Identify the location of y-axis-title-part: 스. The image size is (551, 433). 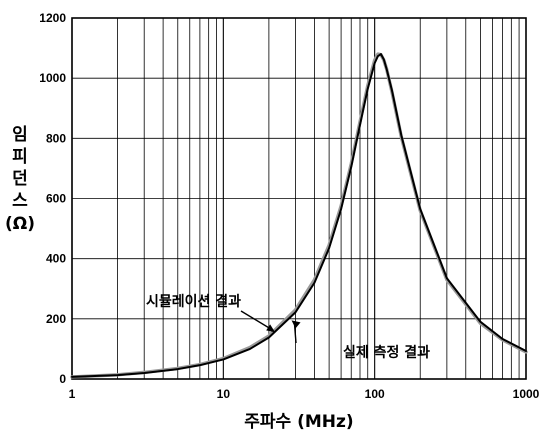
(20, 201).